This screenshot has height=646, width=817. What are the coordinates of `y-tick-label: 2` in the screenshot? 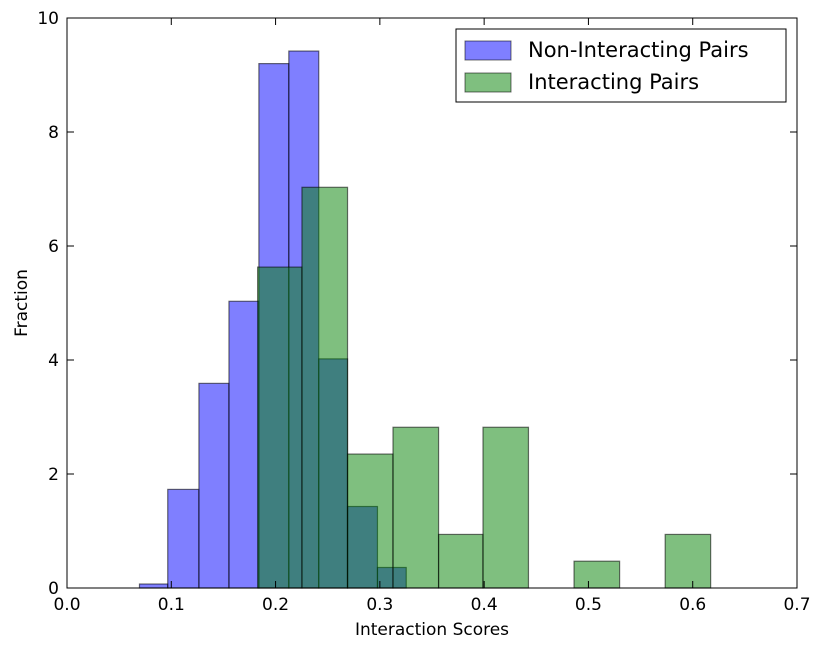 It's located at (53, 475).